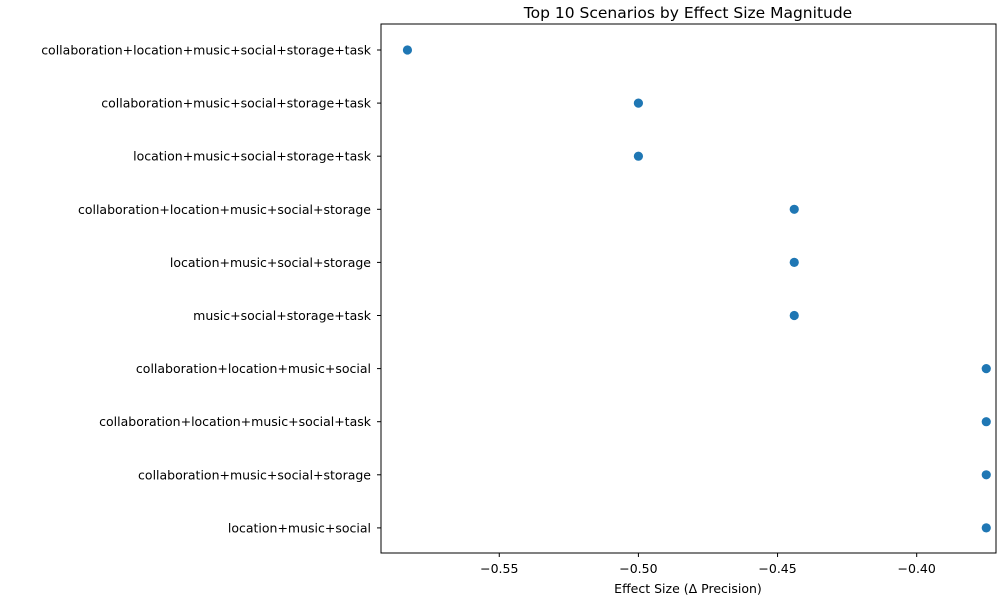 This screenshot has width=1000, height=604. I want to click on y-tick-label: music+social+storage+task, so click(282, 315).